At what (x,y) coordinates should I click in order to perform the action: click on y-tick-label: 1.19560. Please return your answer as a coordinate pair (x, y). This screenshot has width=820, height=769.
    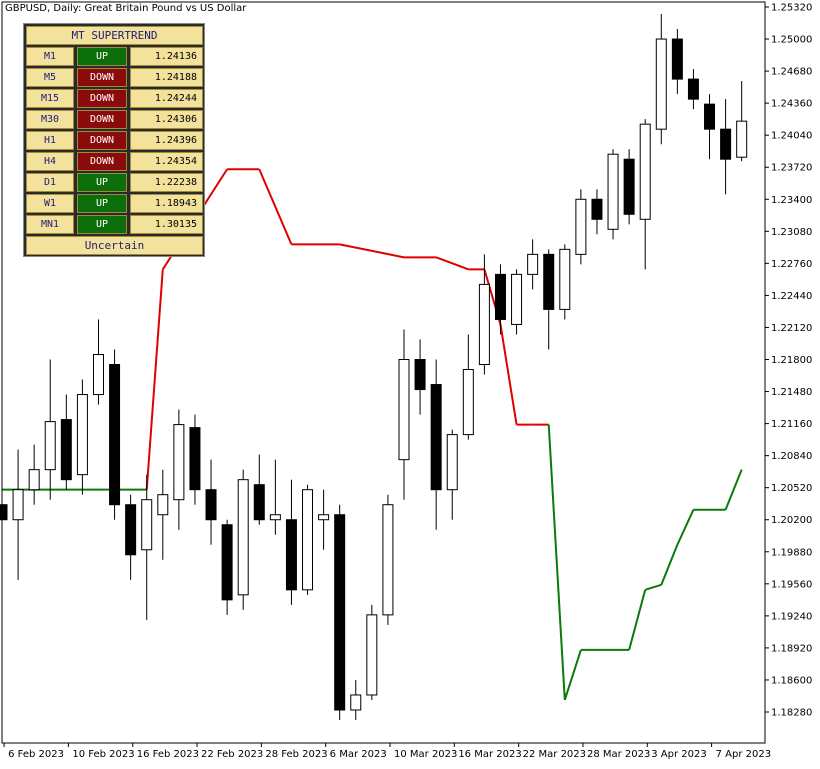
    Looking at the image, I should click on (791, 584).